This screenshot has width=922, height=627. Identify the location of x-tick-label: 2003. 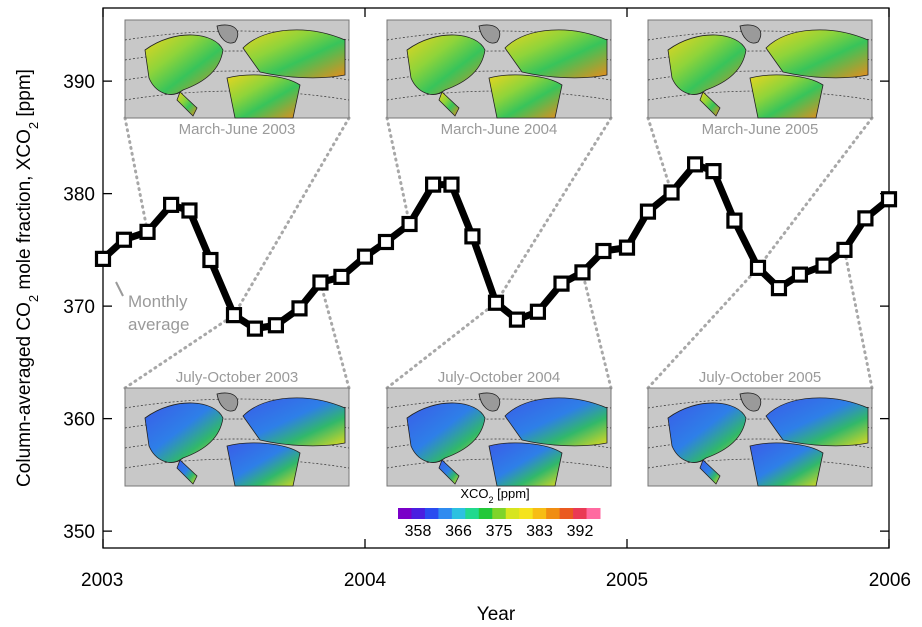
(102, 580).